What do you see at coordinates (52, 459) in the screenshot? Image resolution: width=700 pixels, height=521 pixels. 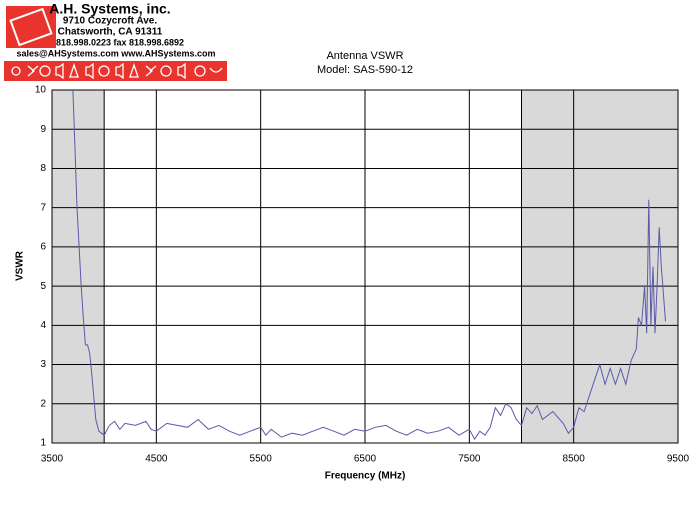 I see `x-tick-label: 3500` at bounding box center [52, 459].